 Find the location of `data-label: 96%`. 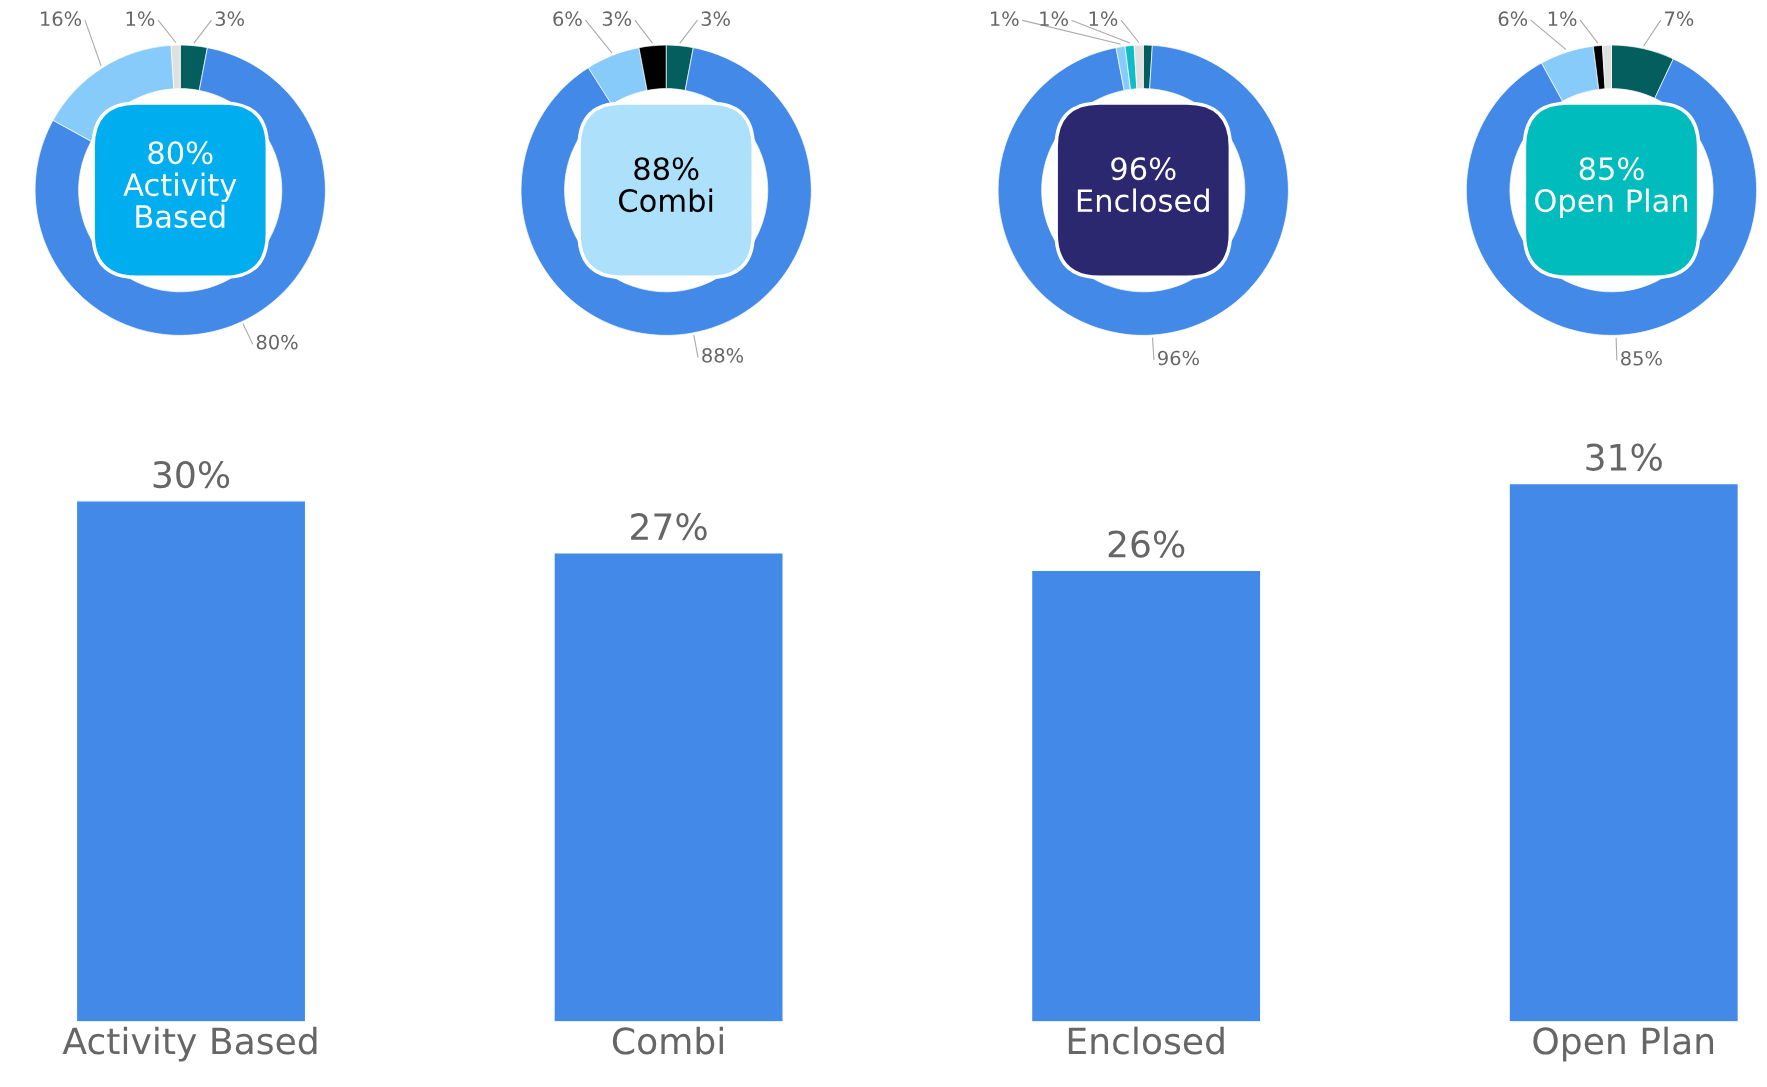

data-label: 96% is located at coordinates (1178, 358).